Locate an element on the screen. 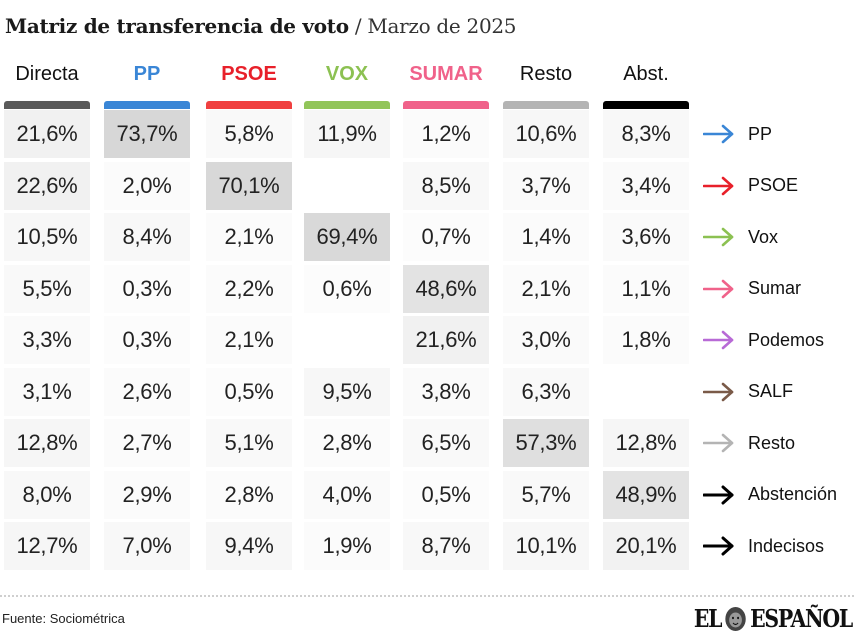  matrix-cell: 2,6% is located at coordinates (147, 391).